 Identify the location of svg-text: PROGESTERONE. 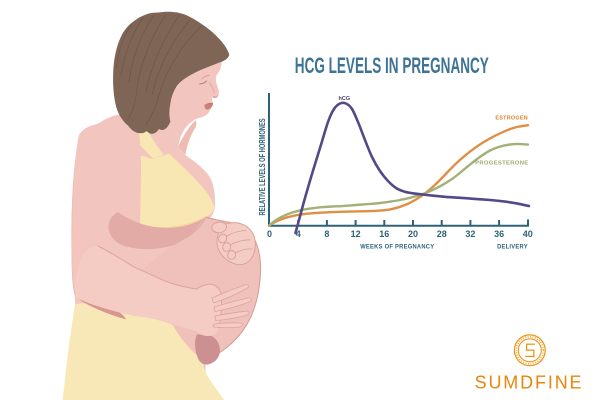
(501, 164).